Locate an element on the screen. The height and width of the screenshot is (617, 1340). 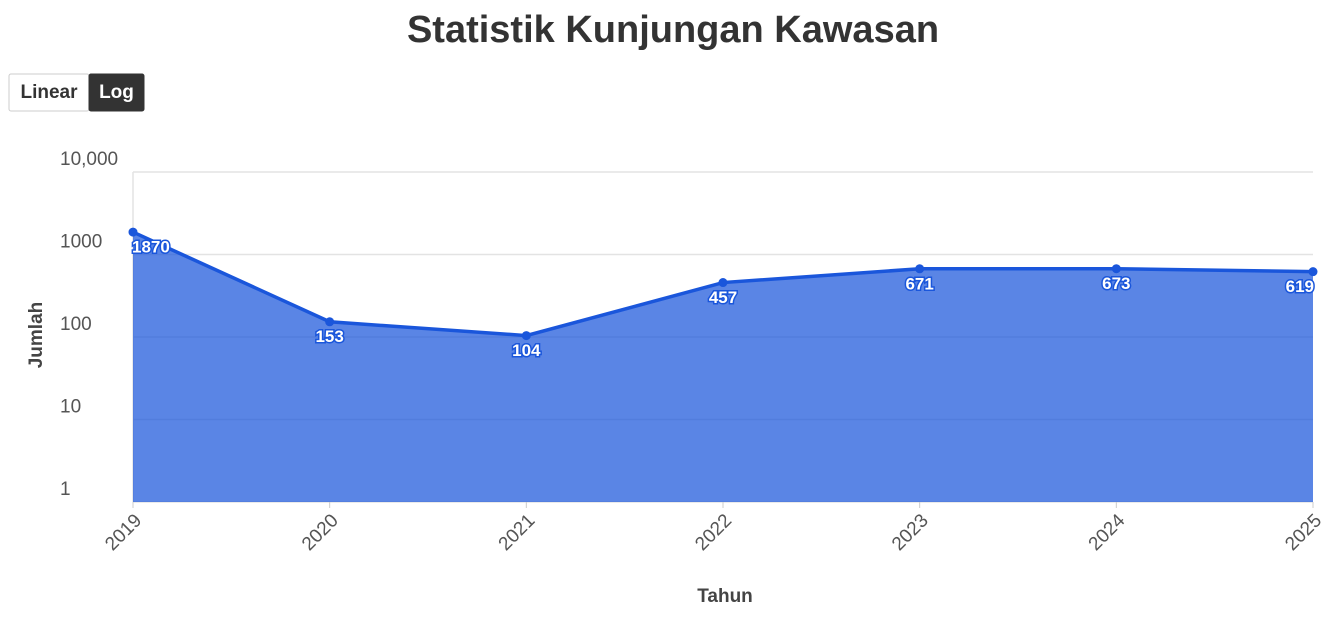
x-tick-label: 2022 is located at coordinates (713, 532).